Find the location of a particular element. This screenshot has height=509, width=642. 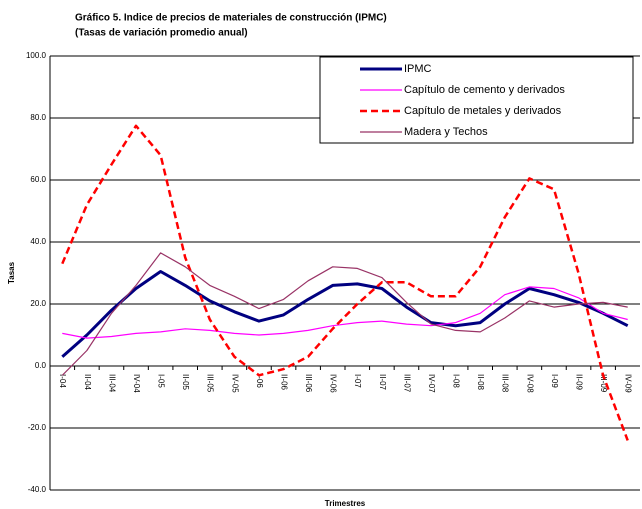

series-line is located at coordinates (345, 312).